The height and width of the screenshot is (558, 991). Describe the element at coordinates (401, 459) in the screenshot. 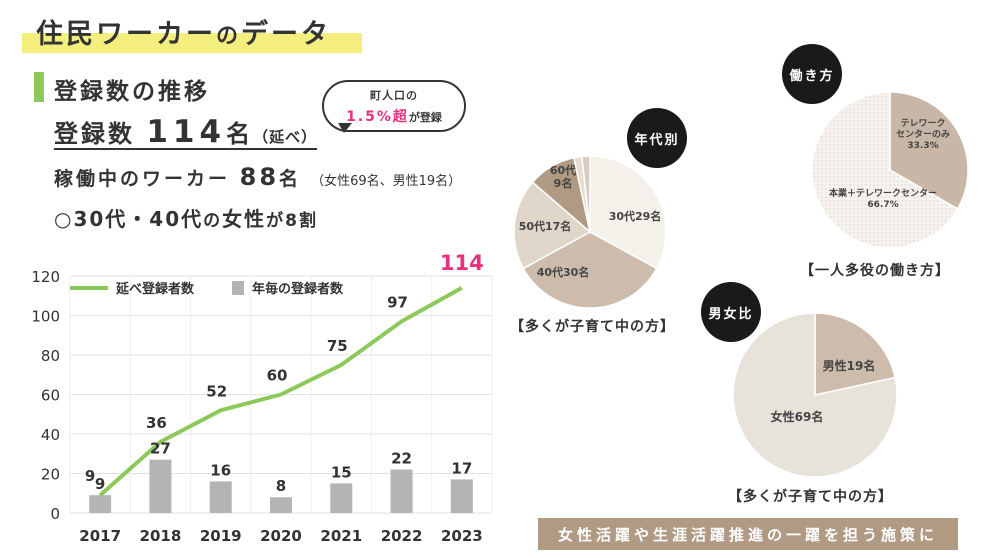

I see `bar-data-label: 22` at that location.